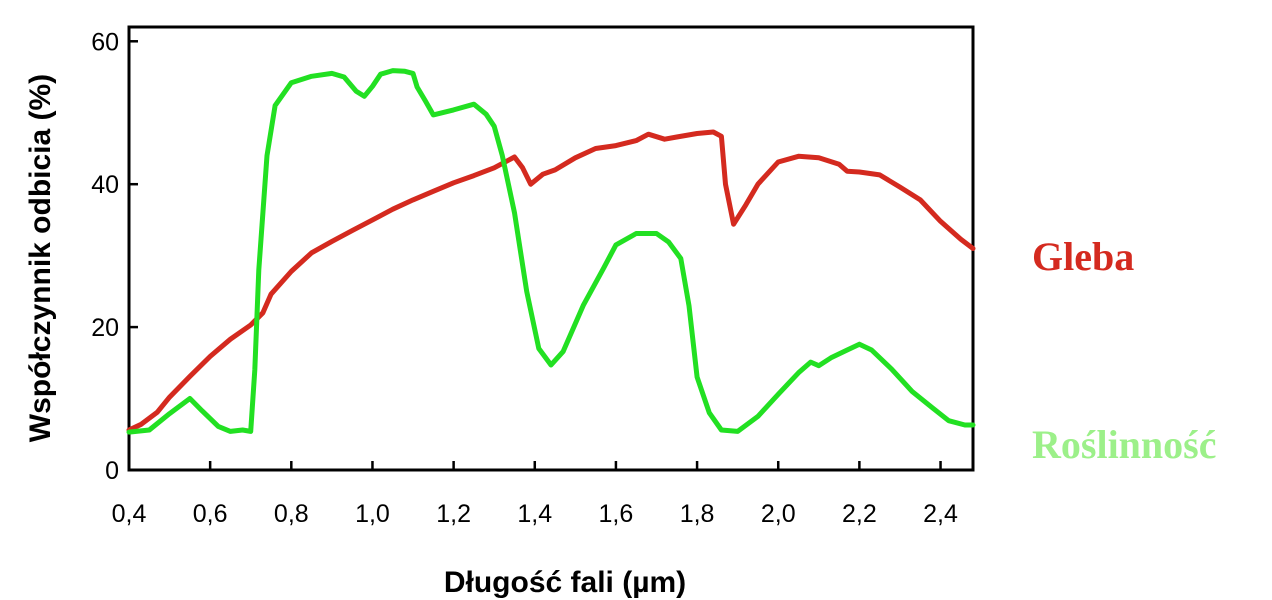 The image size is (1272, 600). I want to click on y-axis-title: Współczynnik odbicia (%), so click(40, 258).